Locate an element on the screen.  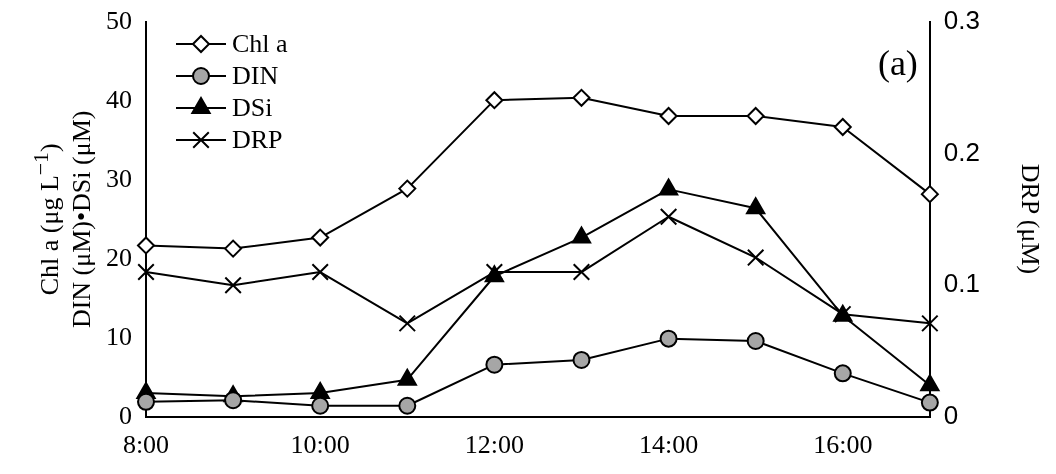
y2-tick-label: 0 is located at coordinates (951, 414).